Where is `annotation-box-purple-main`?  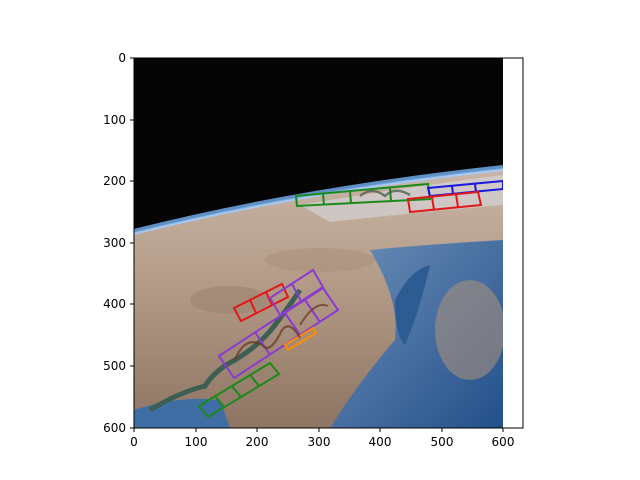
annotation-box-purple-main is located at coordinates (278, 333).